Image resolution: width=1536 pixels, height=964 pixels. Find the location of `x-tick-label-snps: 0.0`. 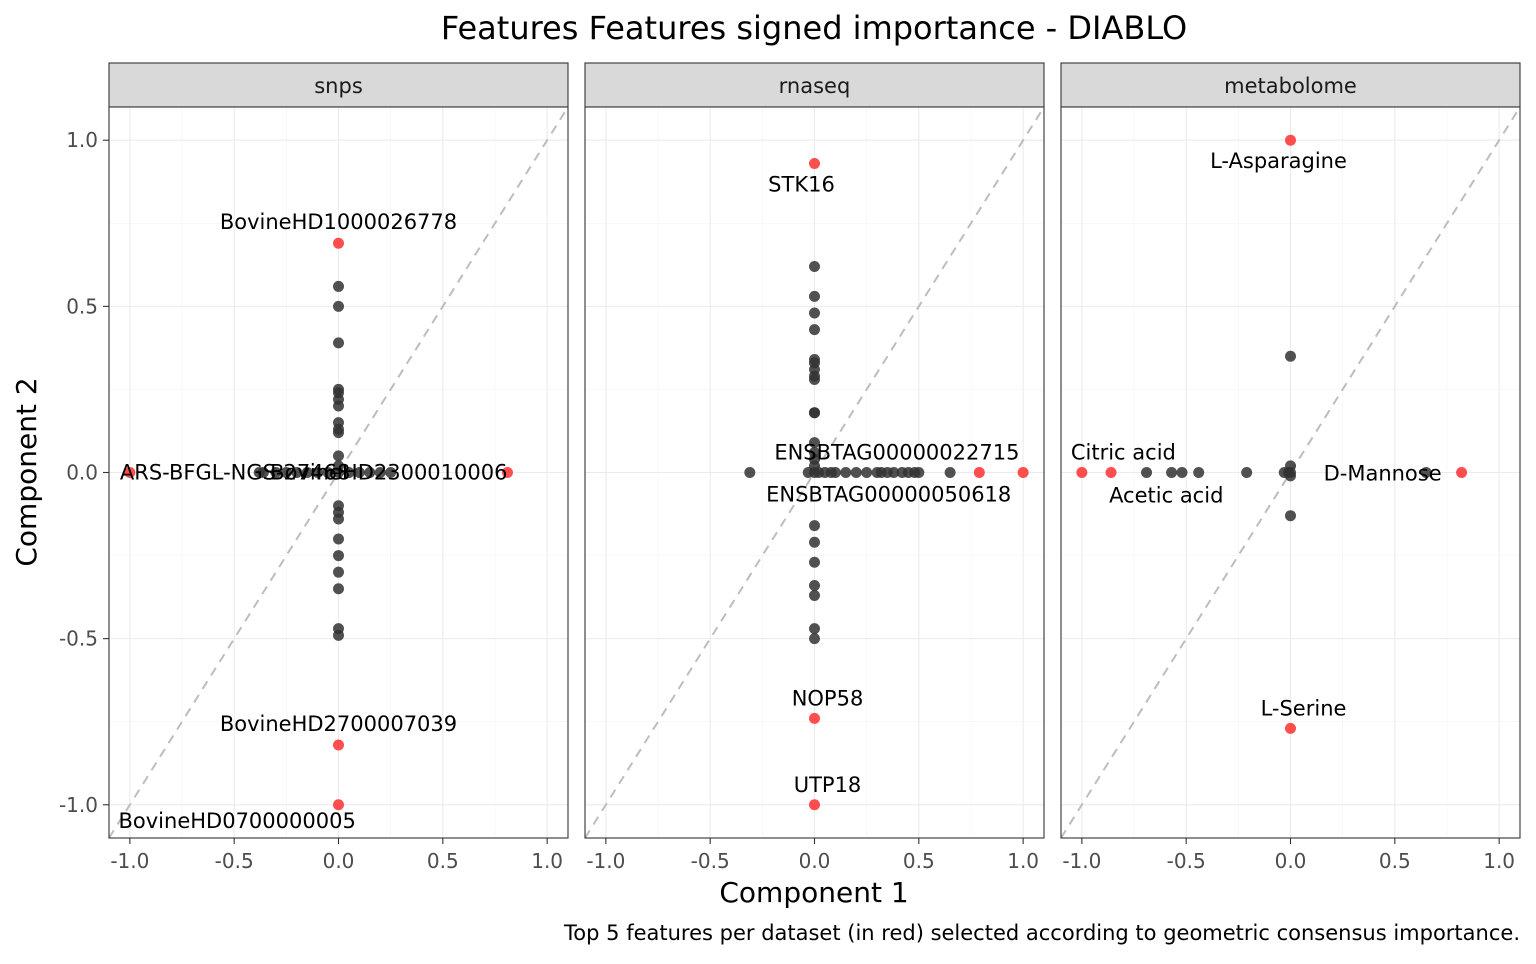

x-tick-label-snps: 0.0 is located at coordinates (339, 861).